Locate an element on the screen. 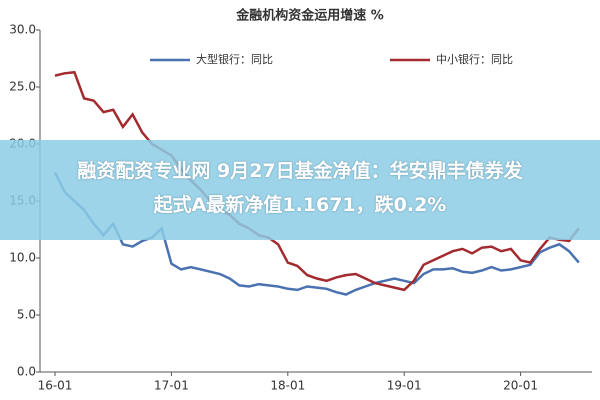 The height and width of the screenshot is (400, 600). chart-title: 金融机构资金运用增速 % is located at coordinates (309, 16).